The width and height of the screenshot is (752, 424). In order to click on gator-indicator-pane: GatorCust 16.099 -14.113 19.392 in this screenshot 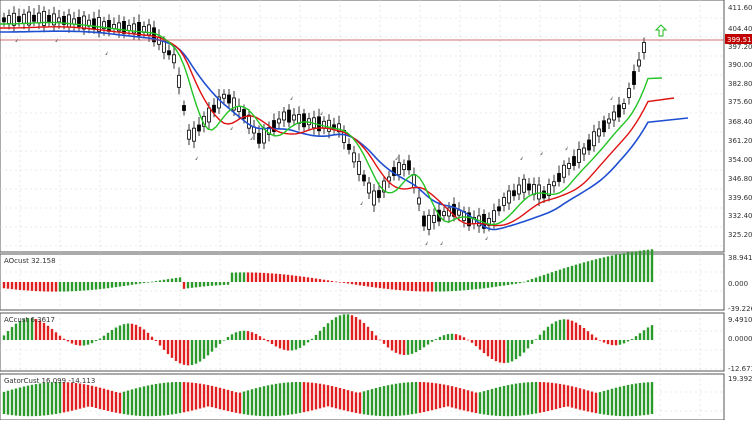, I will do `click(376, 397)`.